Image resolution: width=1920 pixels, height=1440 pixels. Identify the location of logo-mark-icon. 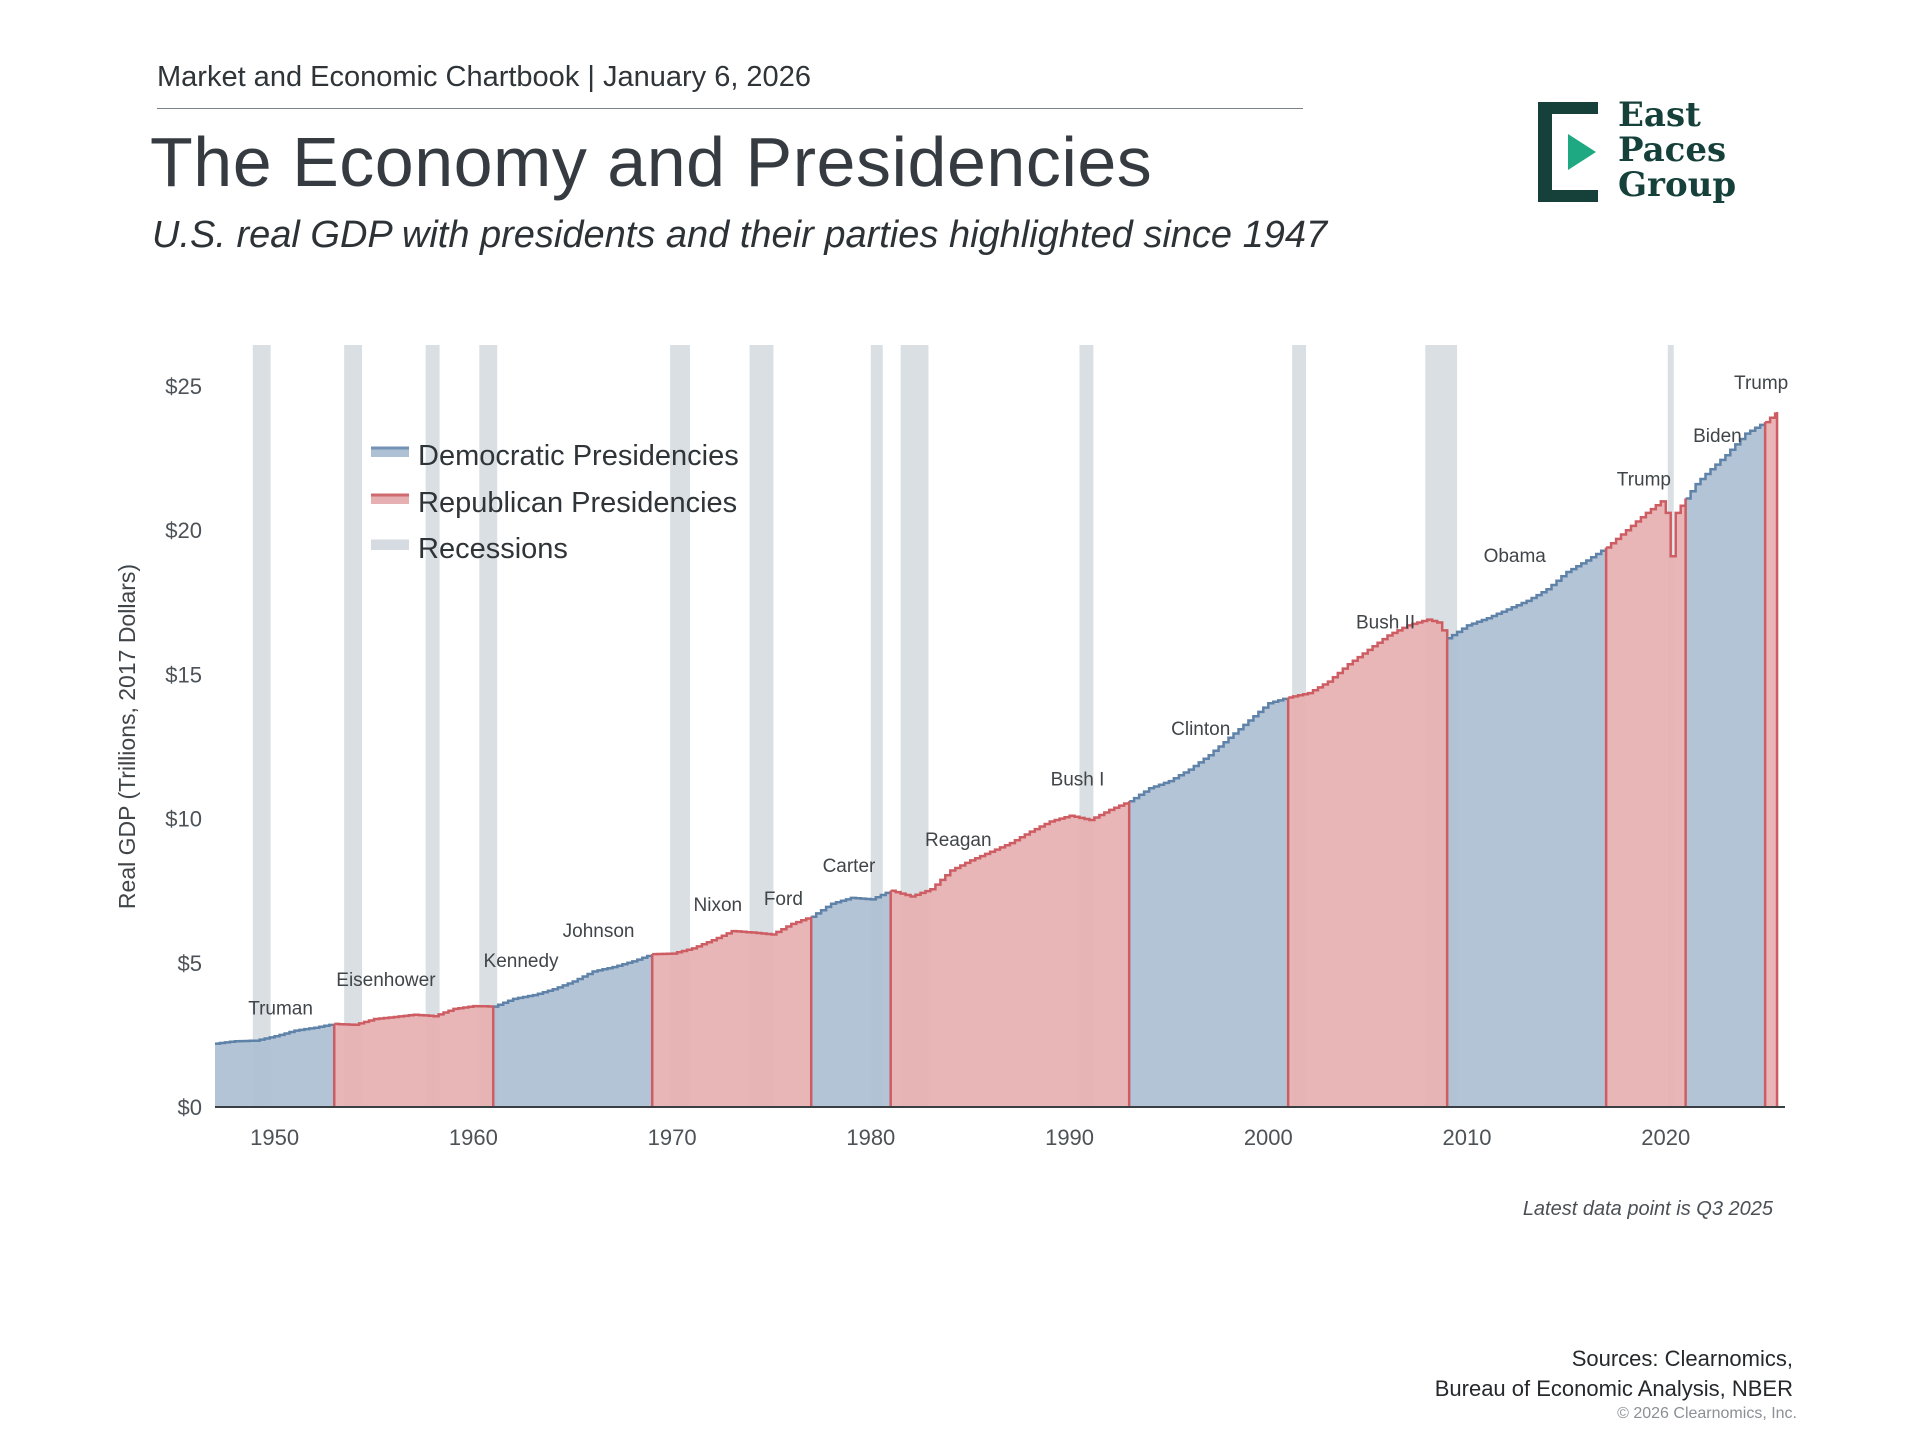
(1568, 152).